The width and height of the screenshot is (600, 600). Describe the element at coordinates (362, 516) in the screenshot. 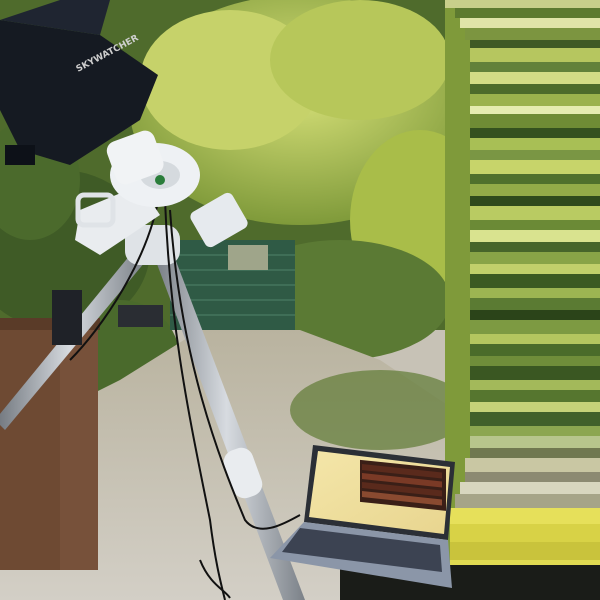

I see `laptop` at that location.